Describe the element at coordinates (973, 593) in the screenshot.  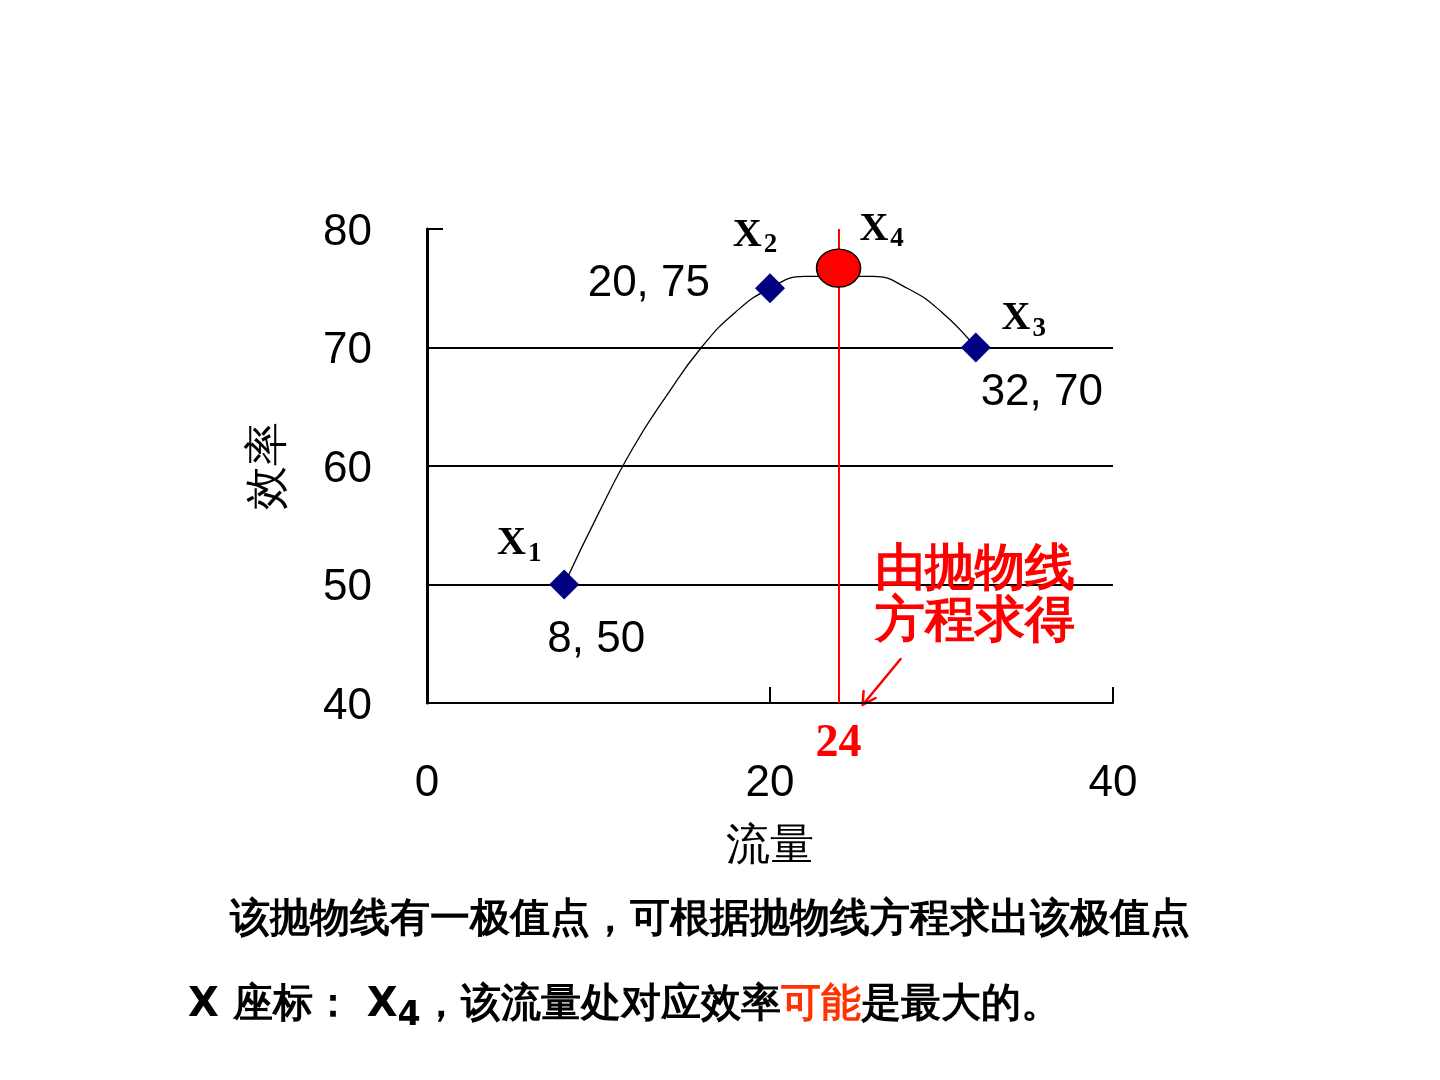
I see `annotation: 由抛物线方程求得` at that location.